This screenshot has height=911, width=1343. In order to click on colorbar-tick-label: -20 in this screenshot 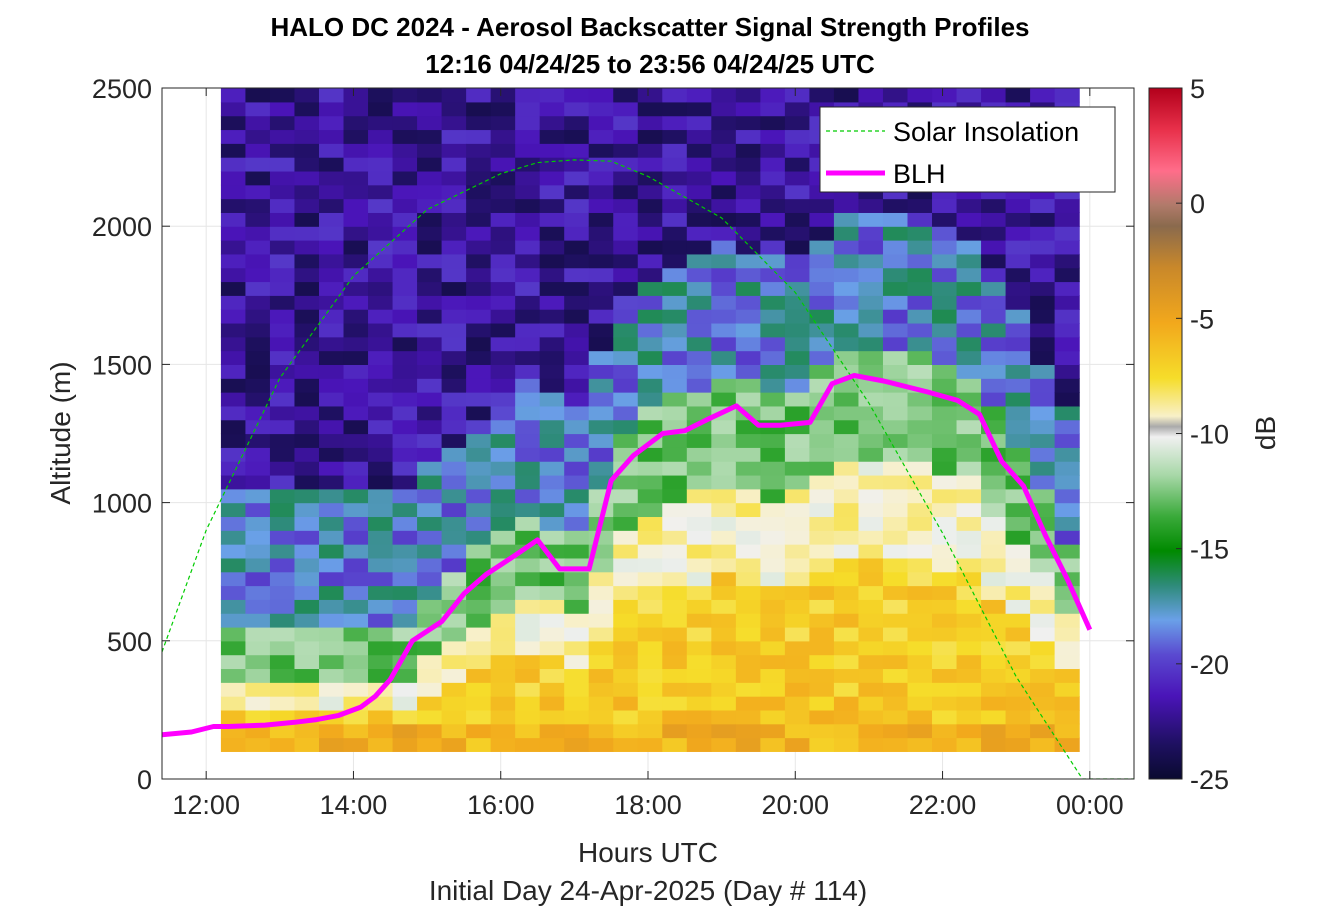, I will do `click(1209, 665)`.